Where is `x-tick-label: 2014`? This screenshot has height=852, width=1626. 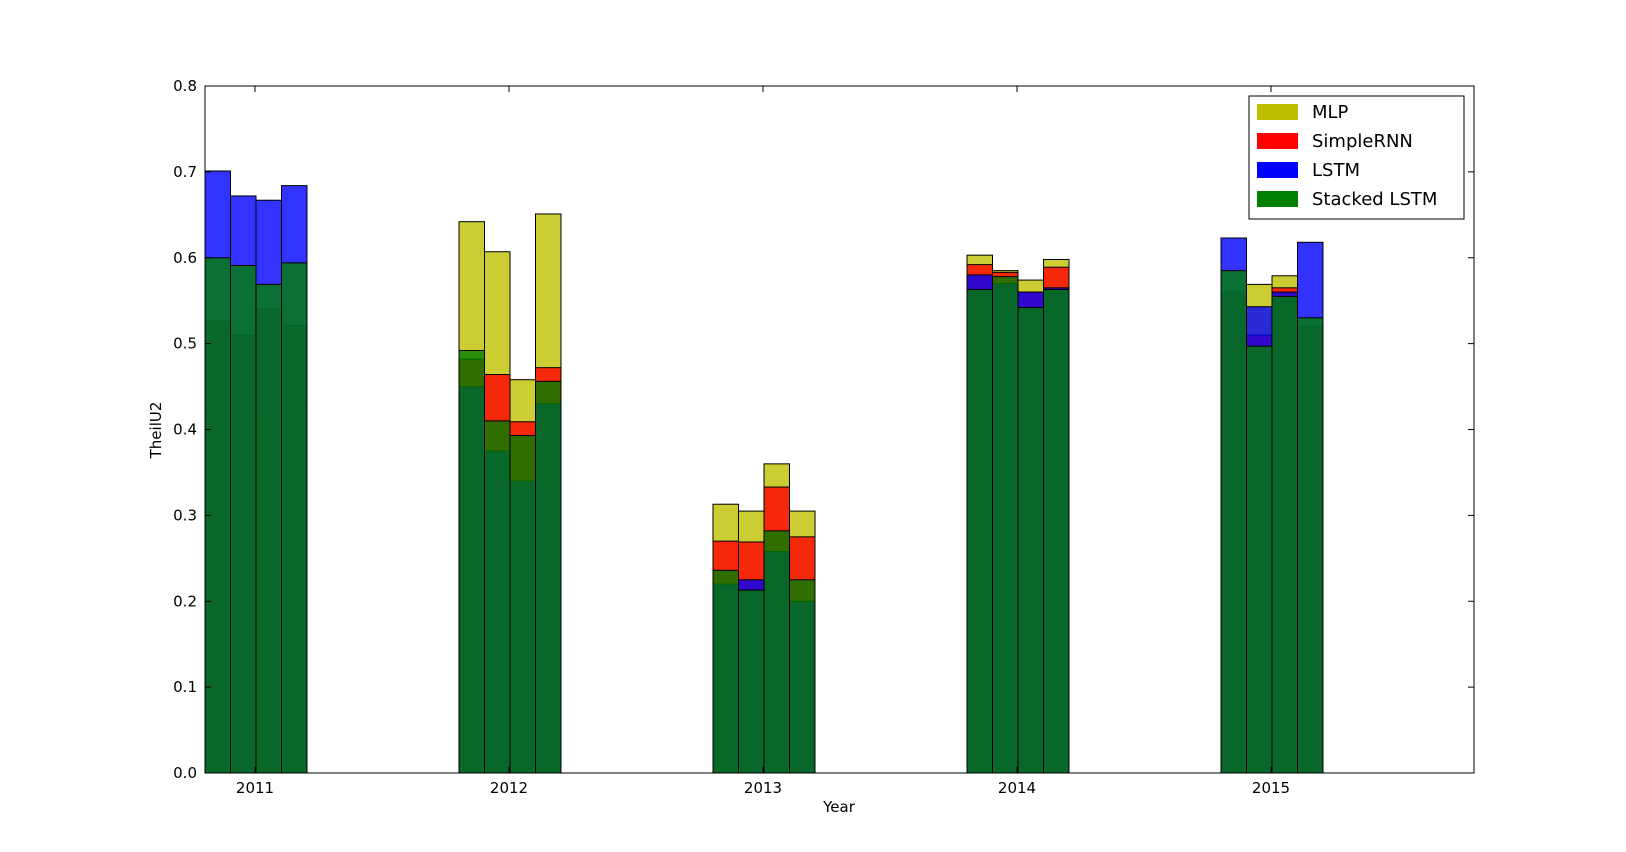 x-tick-label: 2014 is located at coordinates (1017, 788).